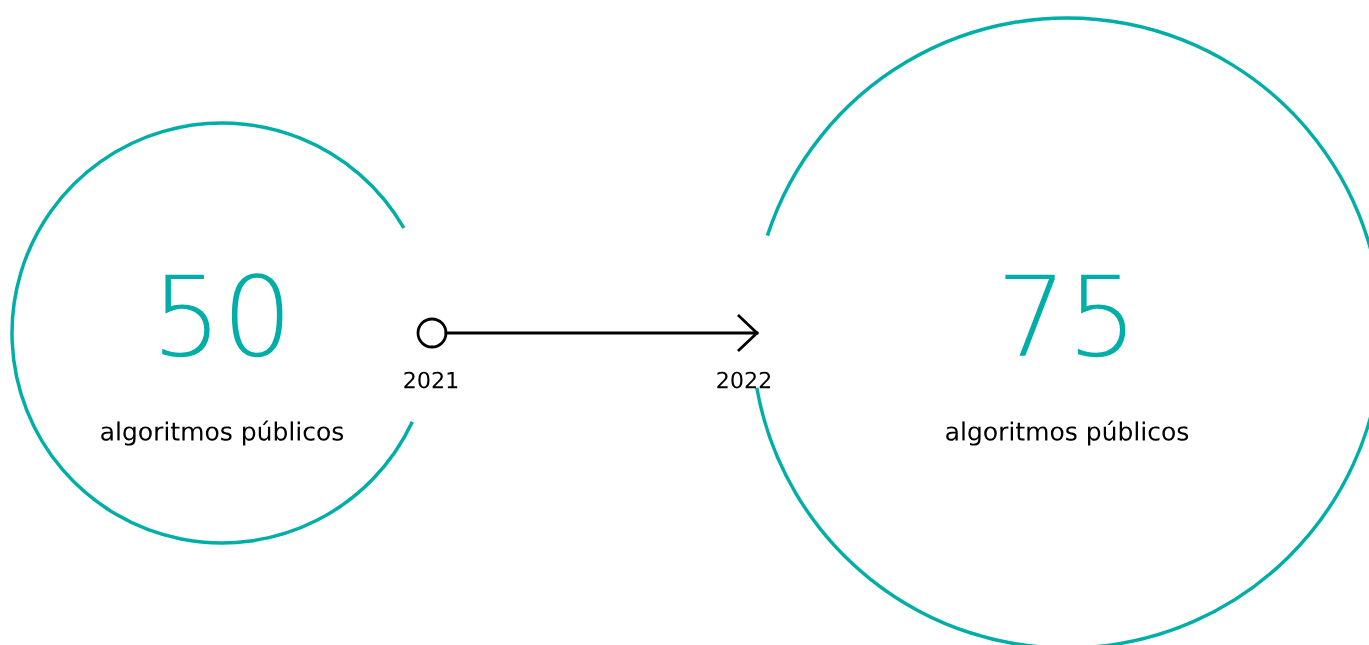 This screenshot has width=1369, height=645. What do you see at coordinates (1065, 316) in the screenshot?
I see `data-label: 75` at bounding box center [1065, 316].